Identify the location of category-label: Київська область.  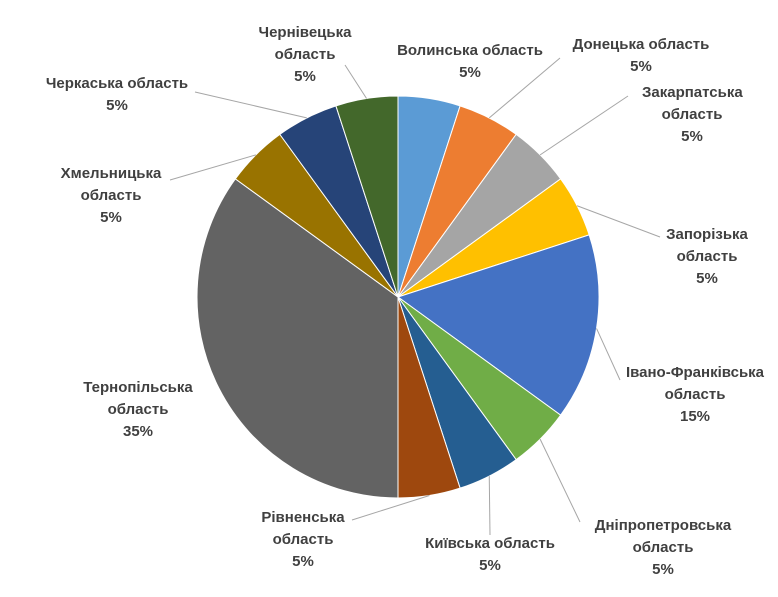
(490, 543).